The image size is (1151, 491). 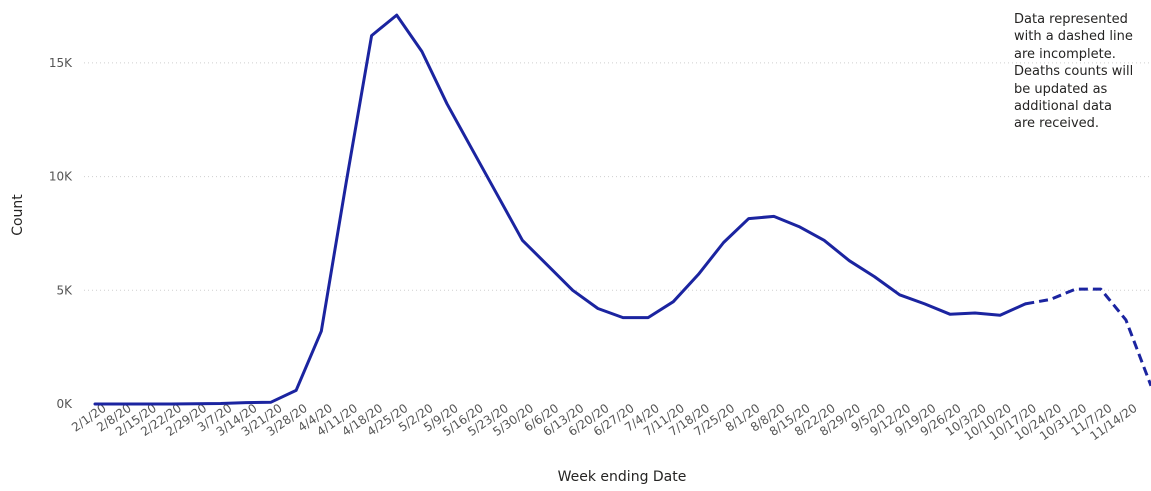 I want to click on note-line: additional data, so click(x=1063, y=107).